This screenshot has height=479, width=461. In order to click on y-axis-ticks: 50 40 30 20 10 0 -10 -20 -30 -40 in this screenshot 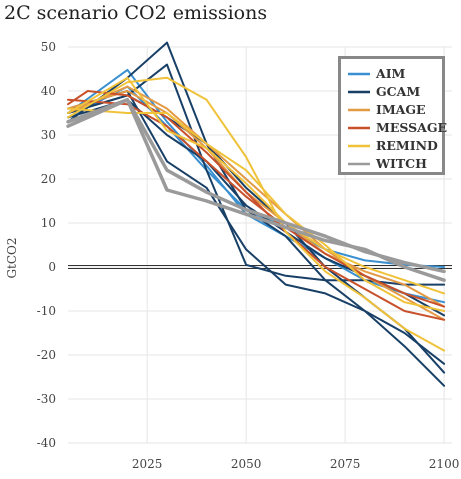, I will do `click(46, 245)`.